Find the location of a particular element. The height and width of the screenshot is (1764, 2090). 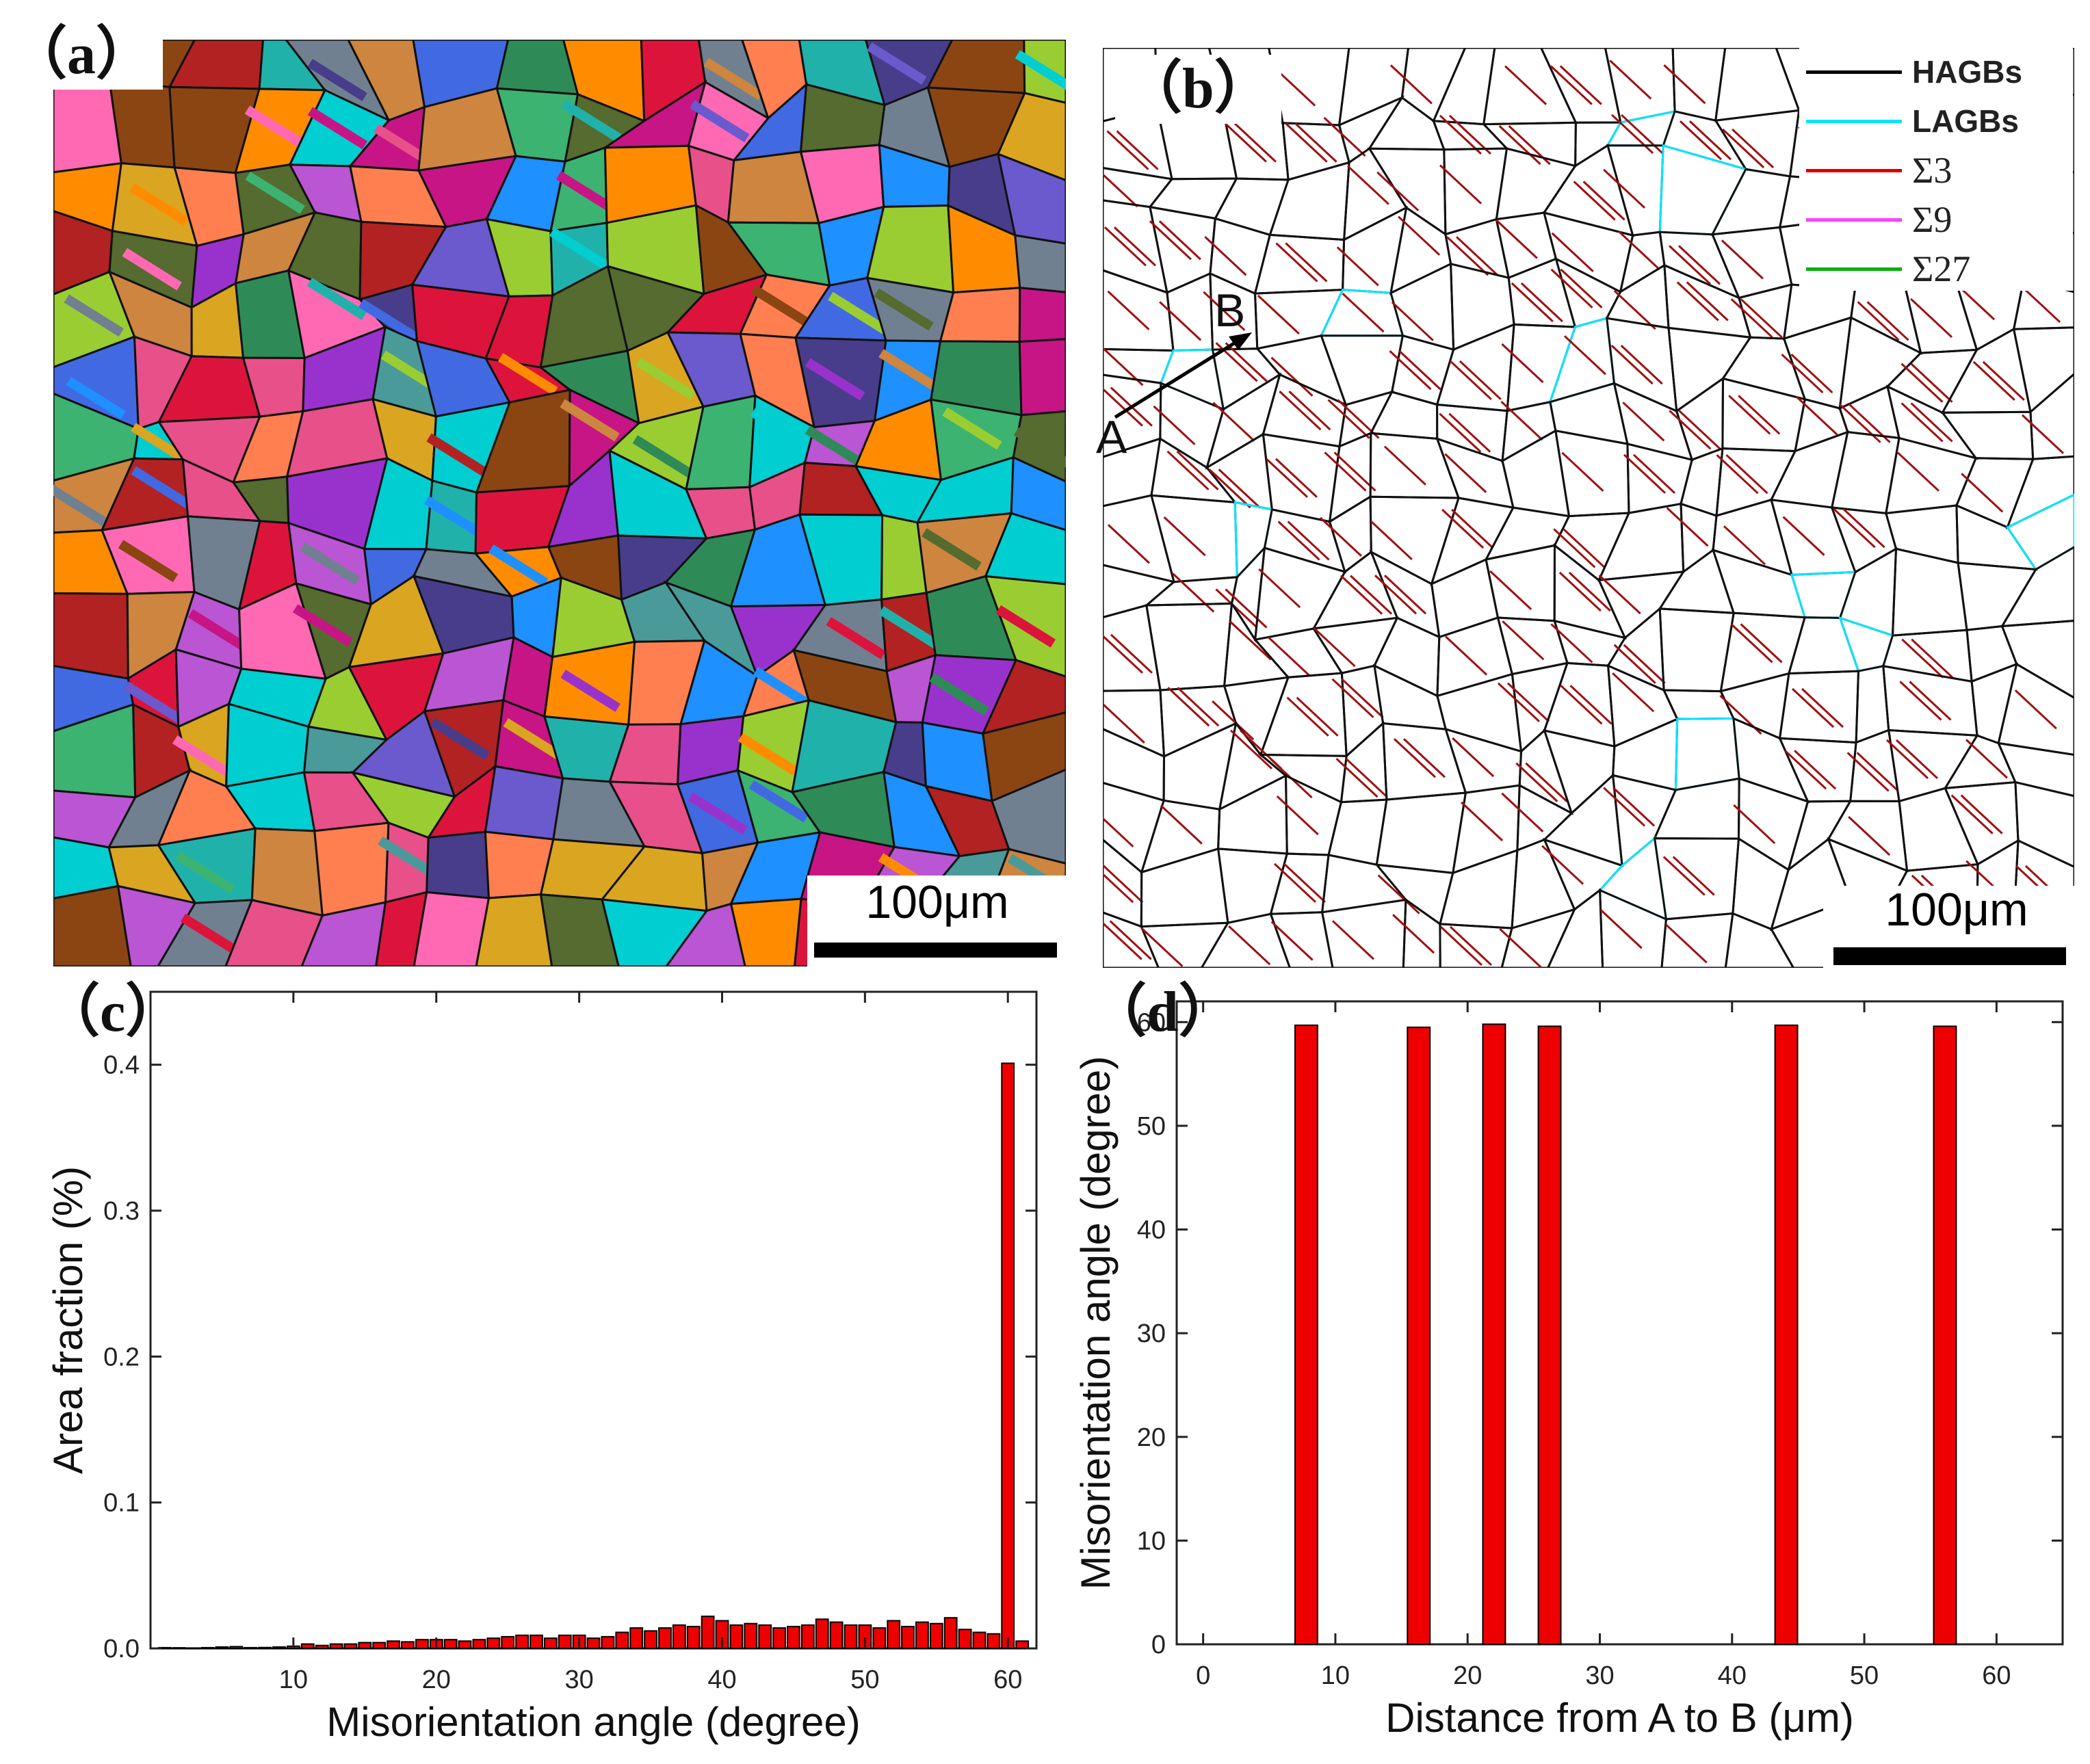

x-axis-label: Distance from A to B (μm) is located at coordinates (1619, 1718).